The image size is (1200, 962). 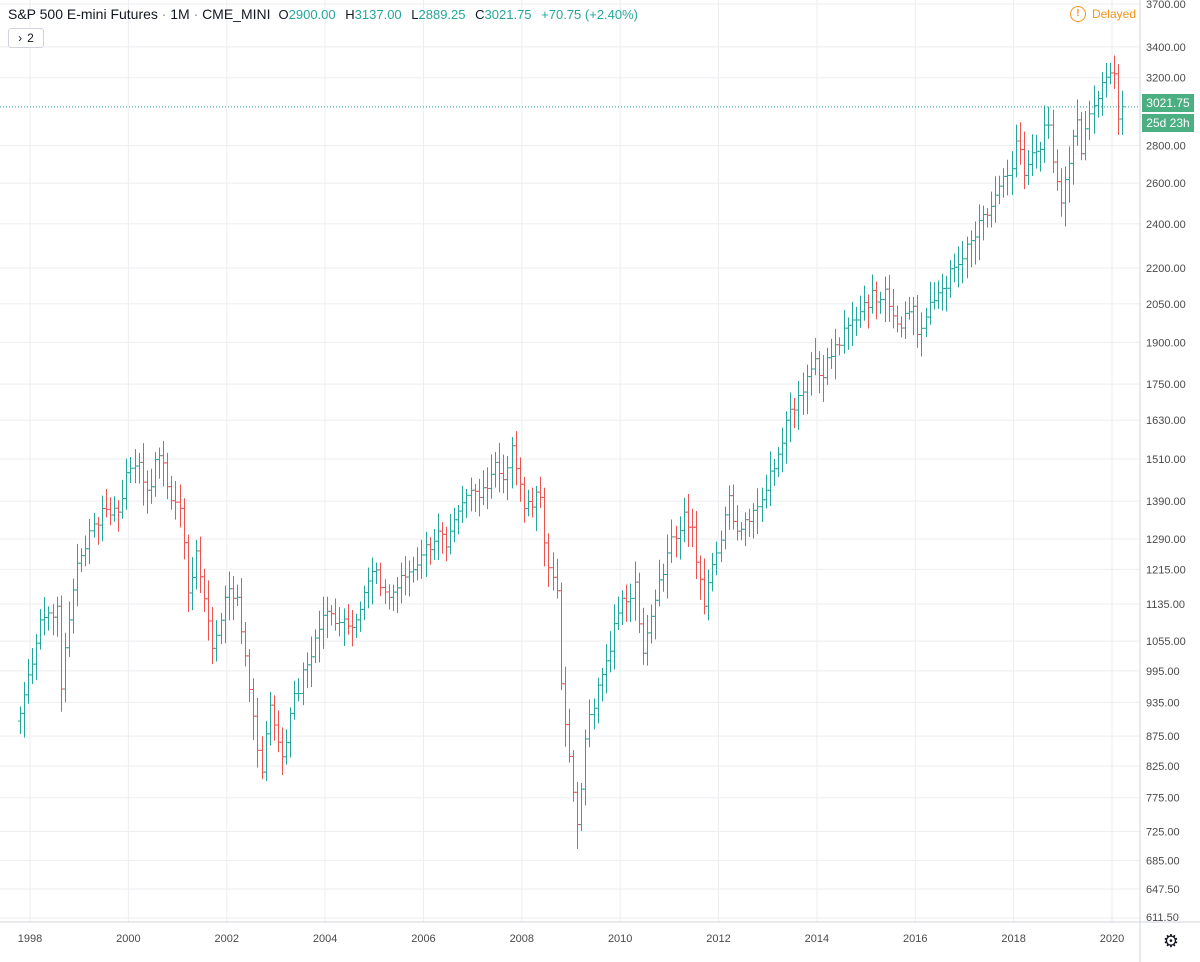 What do you see at coordinates (1102, 14) in the screenshot?
I see `delayed-status: ! Delayed` at bounding box center [1102, 14].